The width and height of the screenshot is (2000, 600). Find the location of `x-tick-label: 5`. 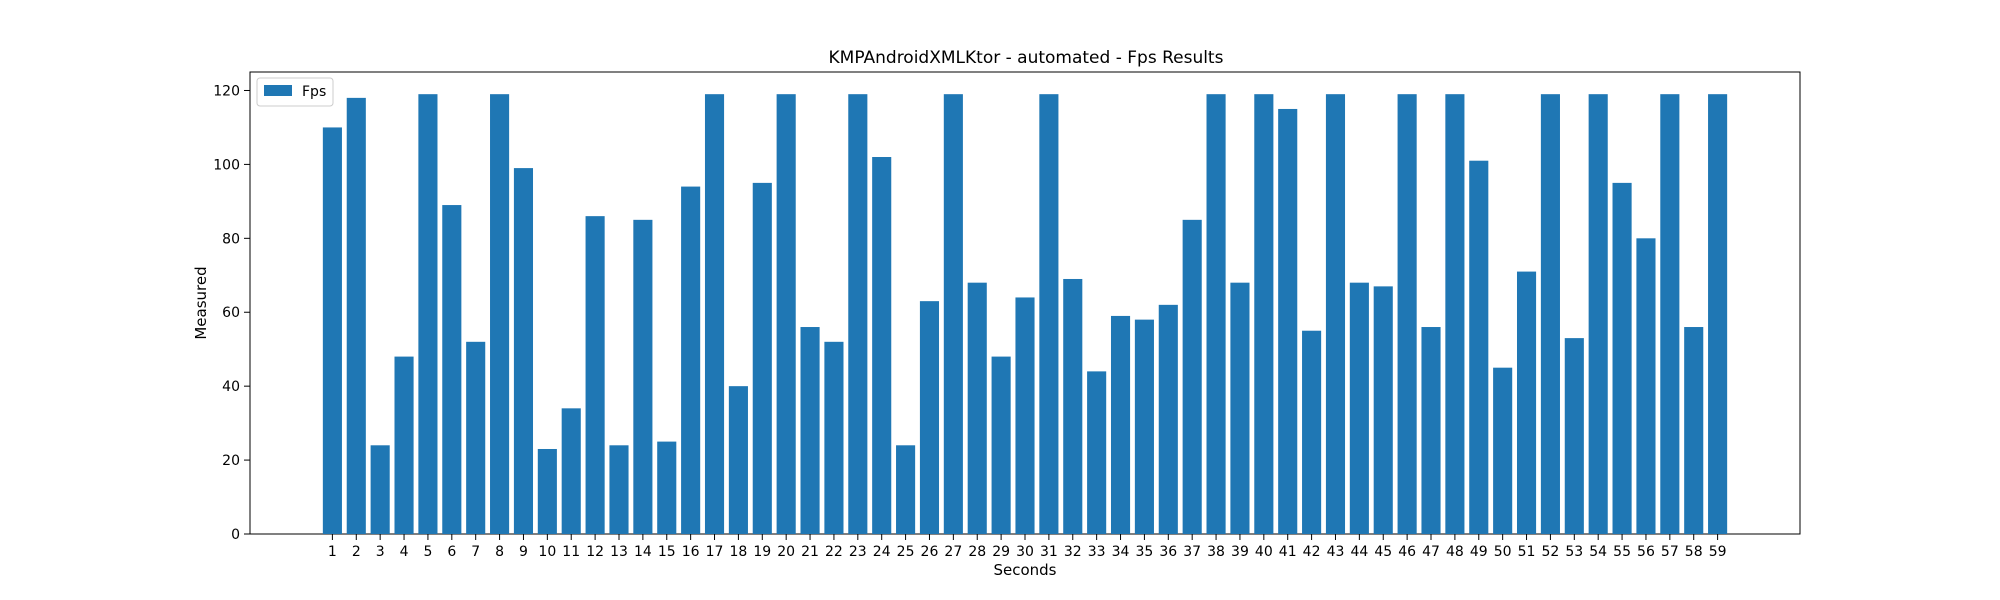

x-tick-label: 5 is located at coordinates (427, 552).